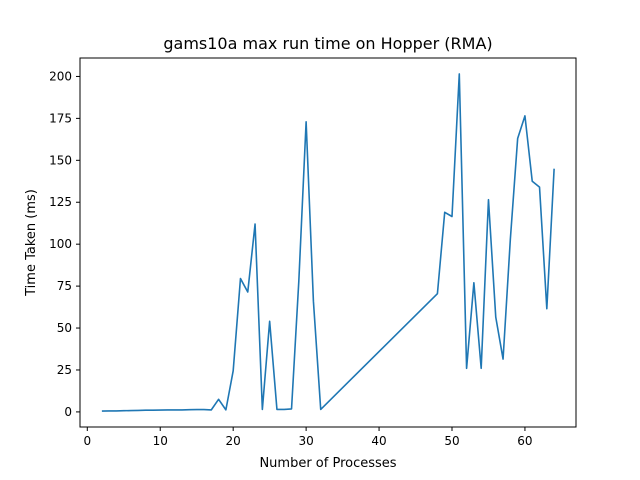  What do you see at coordinates (378, 441) in the screenshot?
I see `x-tick-label: 40` at bounding box center [378, 441].